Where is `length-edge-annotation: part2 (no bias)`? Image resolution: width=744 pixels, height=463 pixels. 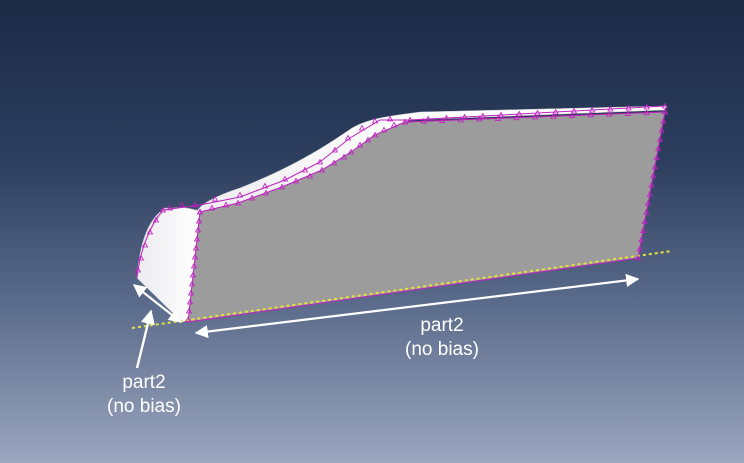 length-edge-annotation: part2 (no bias) is located at coordinates (442, 338).